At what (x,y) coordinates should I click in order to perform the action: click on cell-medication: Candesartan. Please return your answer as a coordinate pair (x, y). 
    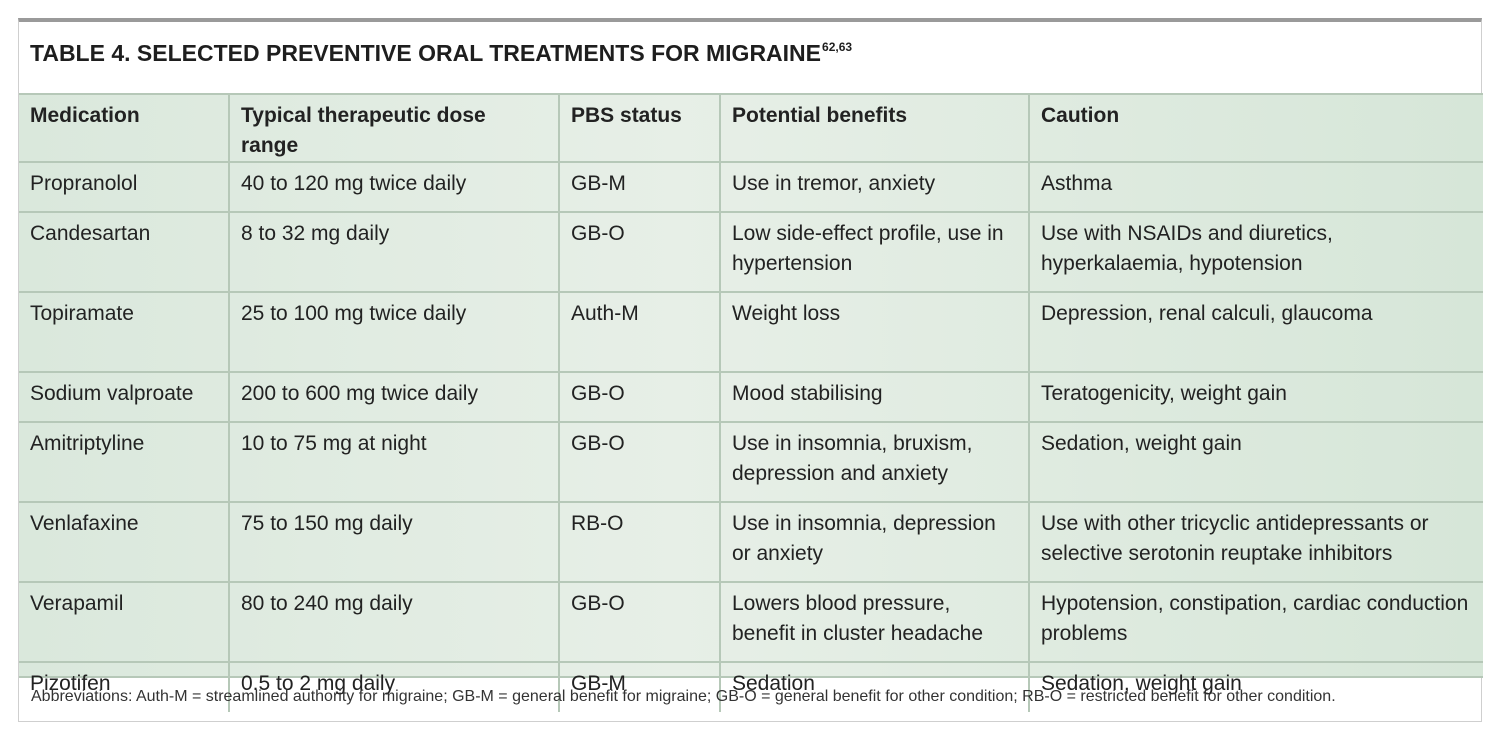
    Looking at the image, I should click on (124, 252).